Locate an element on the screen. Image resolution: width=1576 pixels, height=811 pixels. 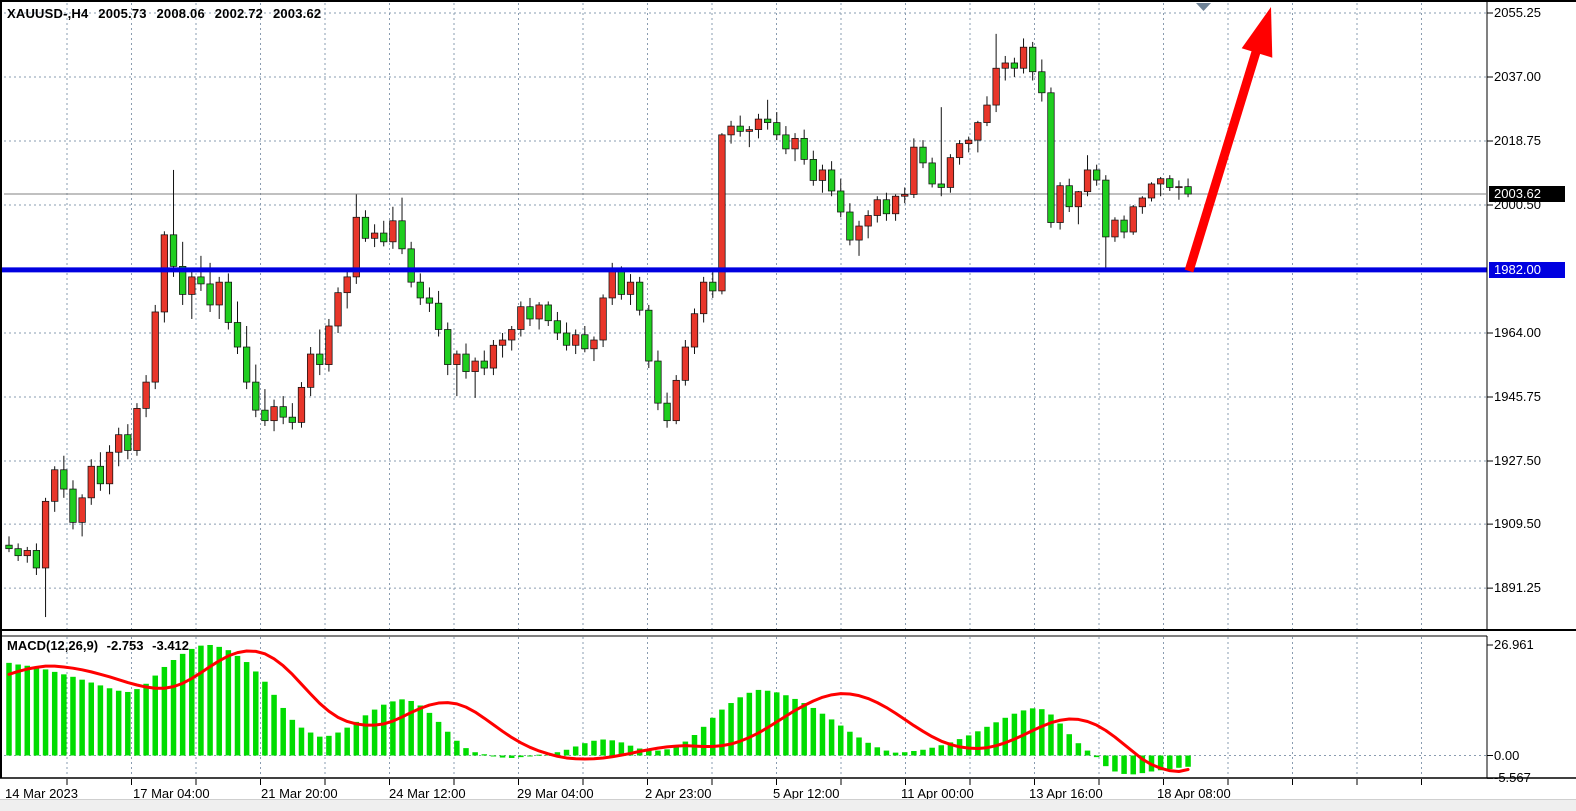
close-value: 2003.62 is located at coordinates (297, 13).